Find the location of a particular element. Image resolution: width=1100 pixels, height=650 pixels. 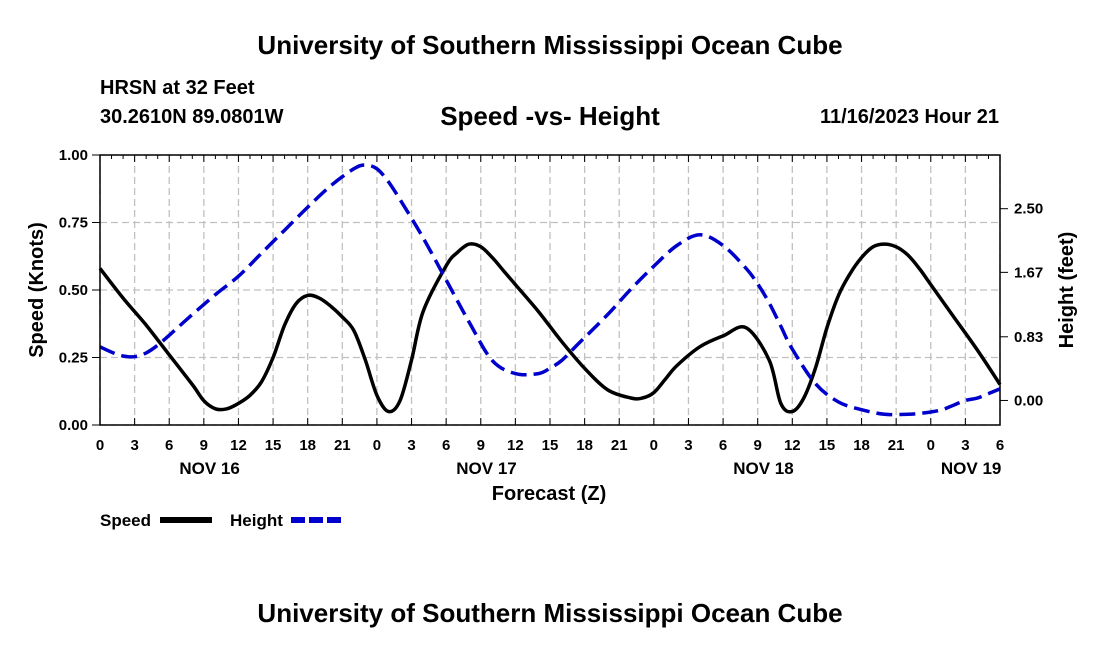

station-name: HRSN at 32 Feet is located at coordinates (177, 88).